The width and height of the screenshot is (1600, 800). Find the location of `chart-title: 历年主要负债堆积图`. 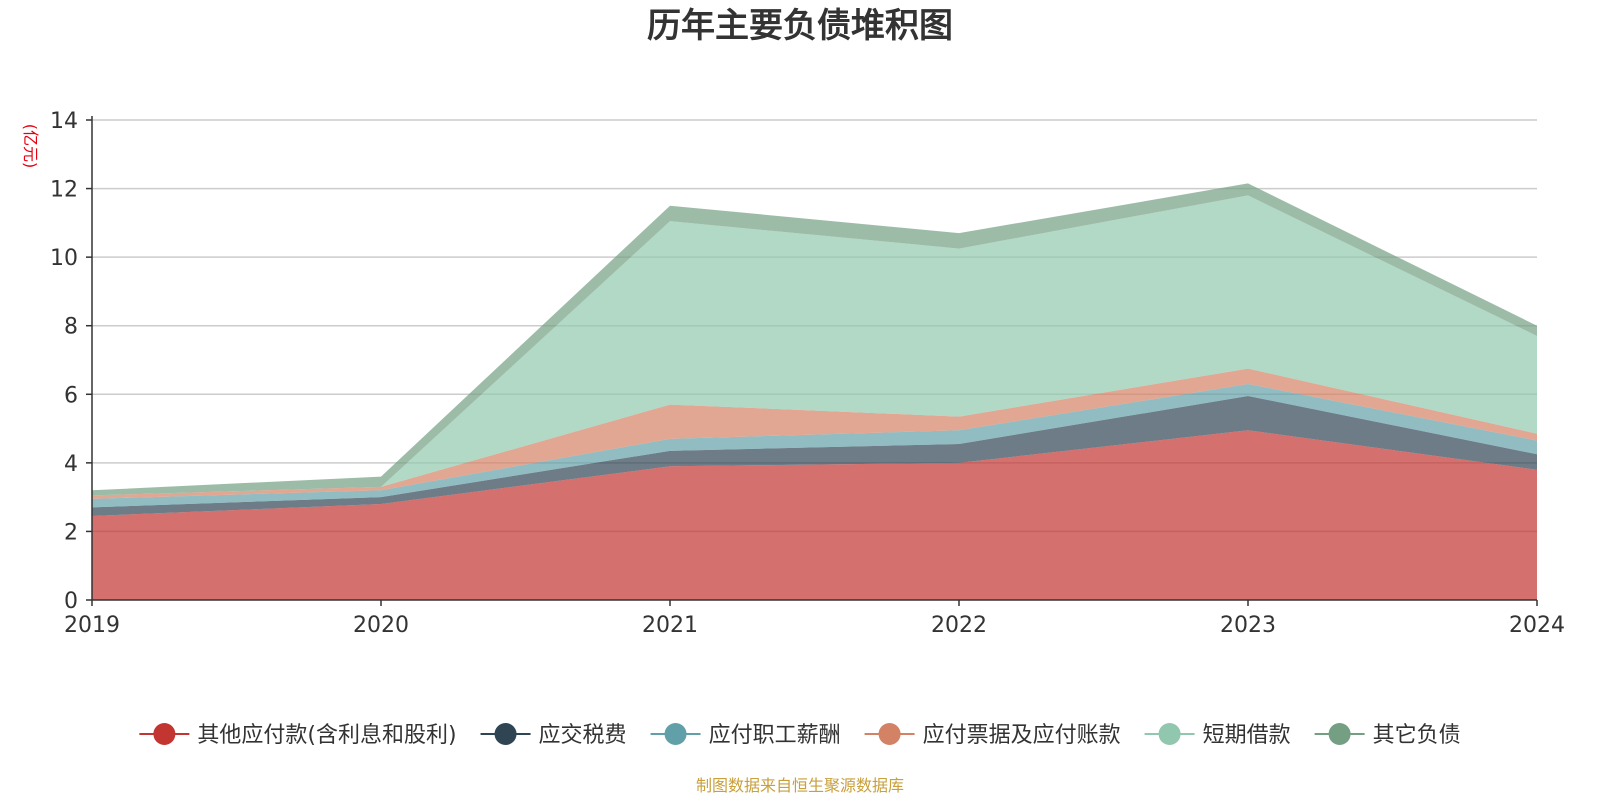

chart-title: 历年主要负债堆积图 is located at coordinates (800, 26).